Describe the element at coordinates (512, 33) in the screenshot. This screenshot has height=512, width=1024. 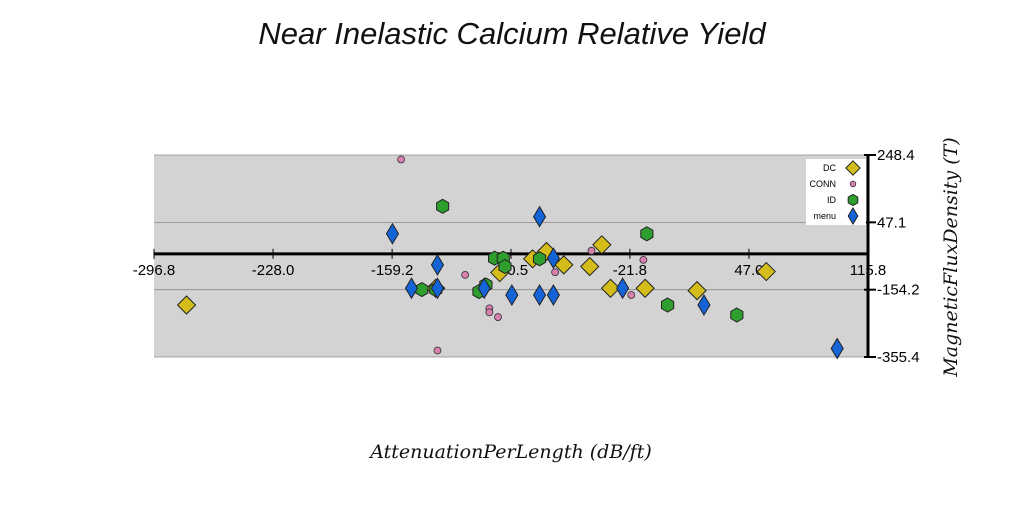
I see `chart-title: Near Inelastic Calcium Relative Yield` at that location.